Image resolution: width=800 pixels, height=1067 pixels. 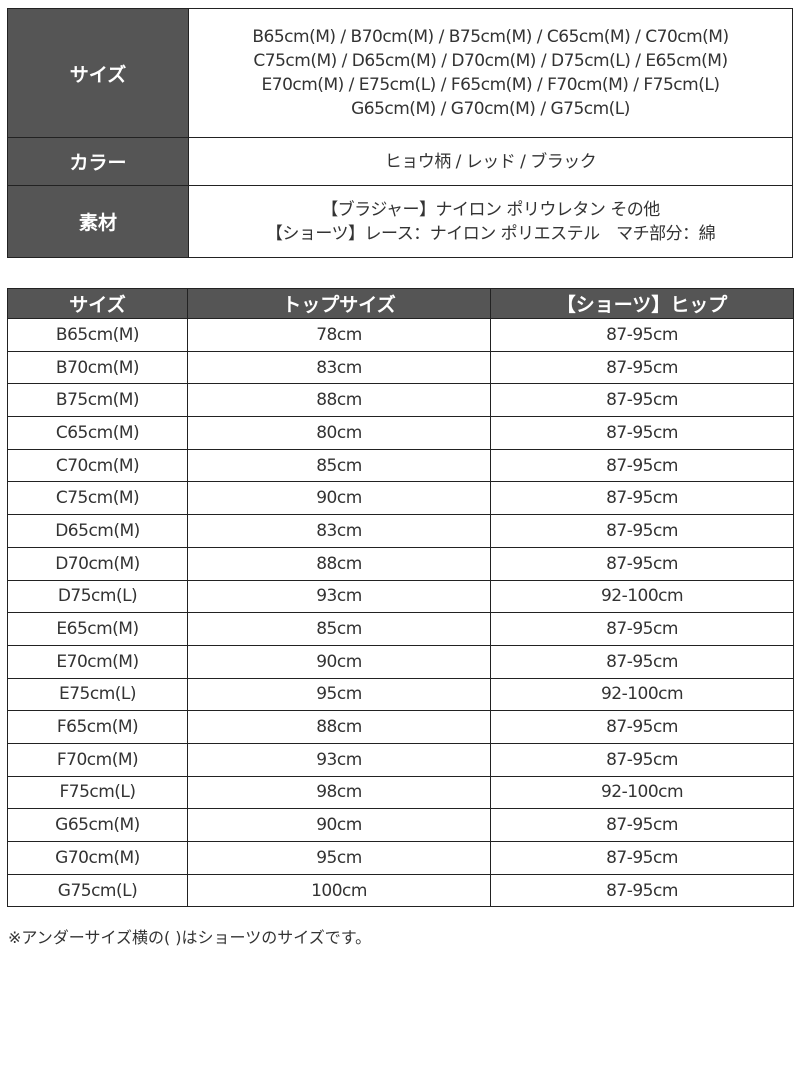 I want to click on table-row: G75cm(L) 100cm 87-95cm, so click(x=400, y=890).